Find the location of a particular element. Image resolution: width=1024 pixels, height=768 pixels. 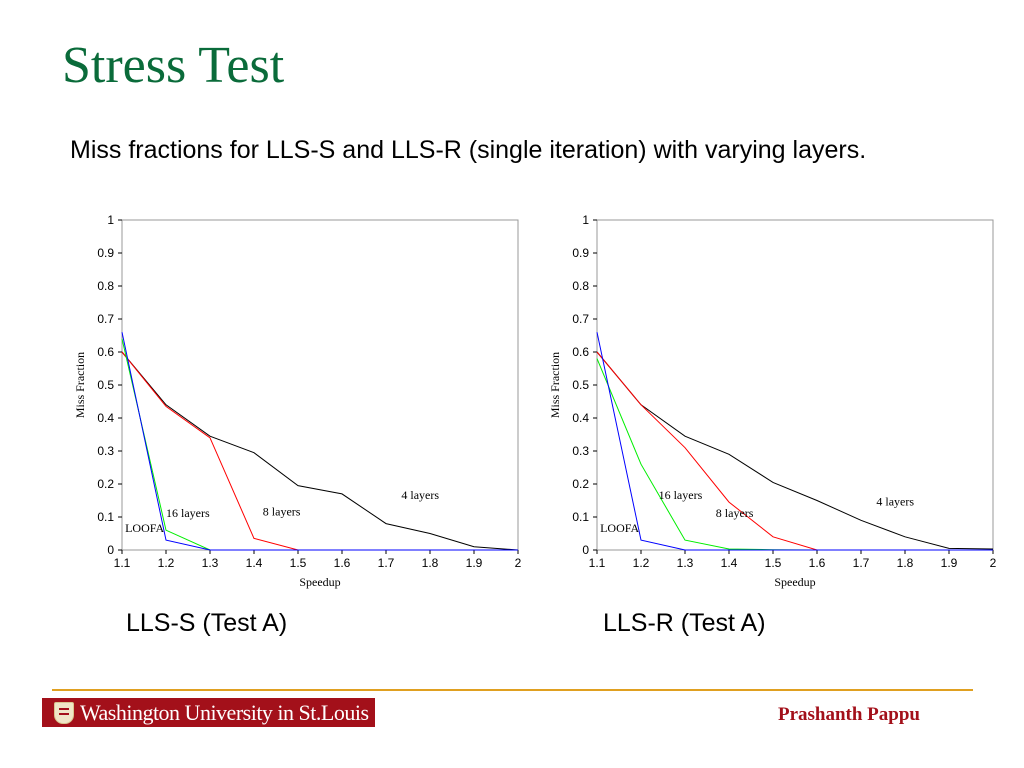

shield-icon is located at coordinates (64, 712).